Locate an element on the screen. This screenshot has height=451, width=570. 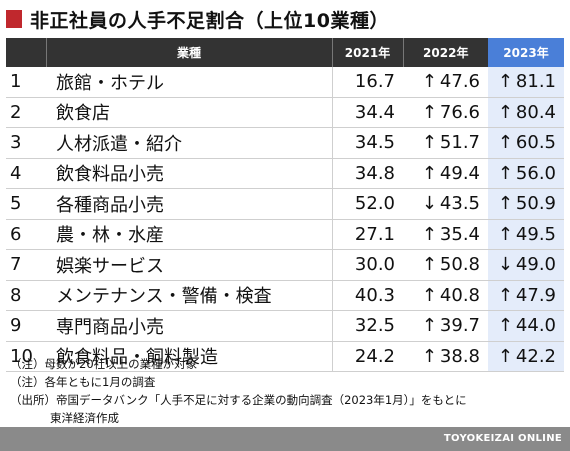
value-2023: 47.9 is located at coordinates (535, 295).